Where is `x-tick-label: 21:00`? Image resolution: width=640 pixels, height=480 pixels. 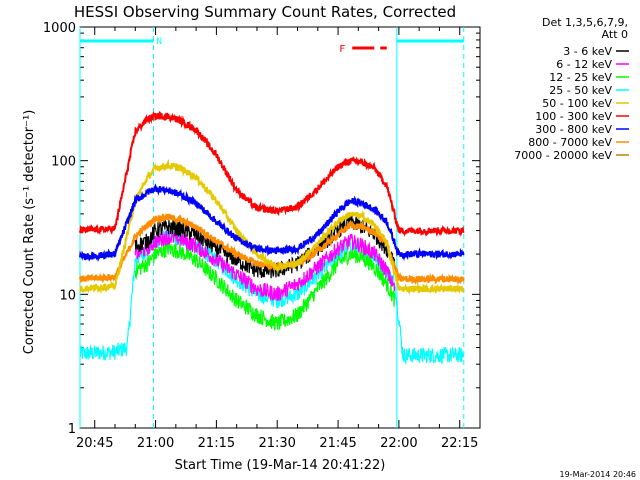
x-tick-label: 21:00 is located at coordinates (155, 443).